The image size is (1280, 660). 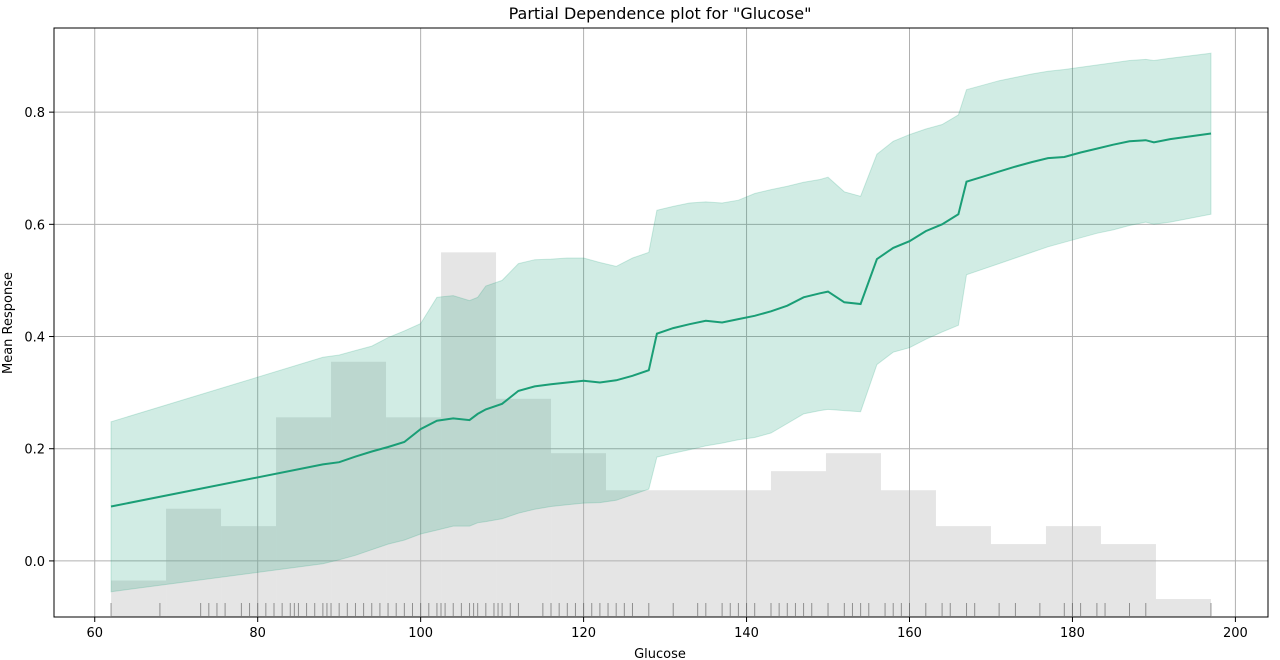 What do you see at coordinates (1235, 633) in the screenshot?
I see `x-tick-label: 200` at bounding box center [1235, 633].